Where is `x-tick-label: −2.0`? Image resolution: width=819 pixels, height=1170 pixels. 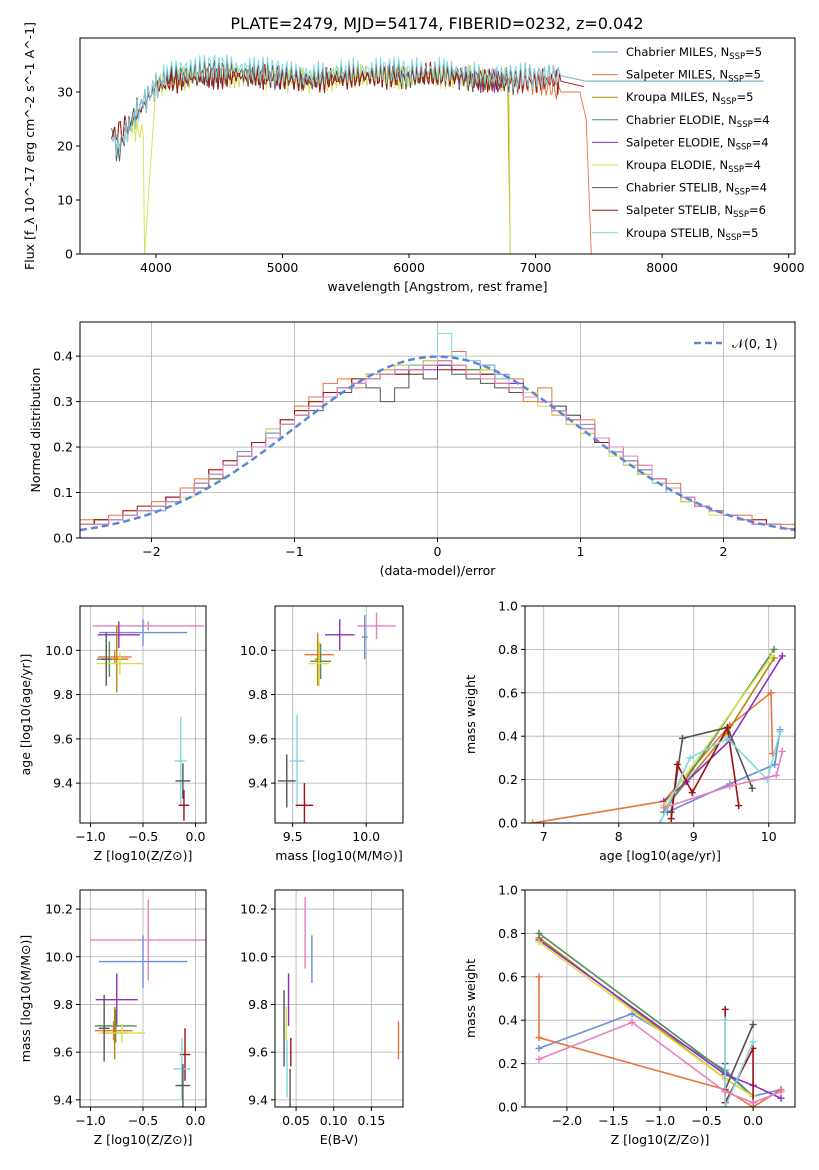
x-tick-label: −2.0 is located at coordinates (567, 1120).